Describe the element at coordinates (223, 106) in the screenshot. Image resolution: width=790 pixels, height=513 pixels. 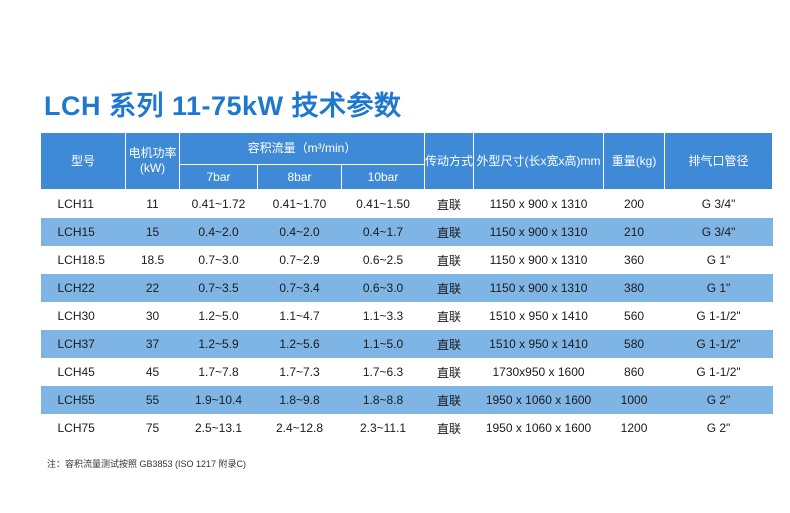
I see `page-title: LCH 系列 11-75kW 技术参数` at that location.